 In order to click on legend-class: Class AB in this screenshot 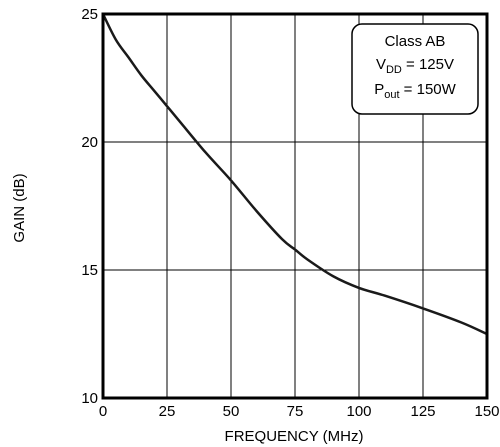, I will do `click(415, 41)`.